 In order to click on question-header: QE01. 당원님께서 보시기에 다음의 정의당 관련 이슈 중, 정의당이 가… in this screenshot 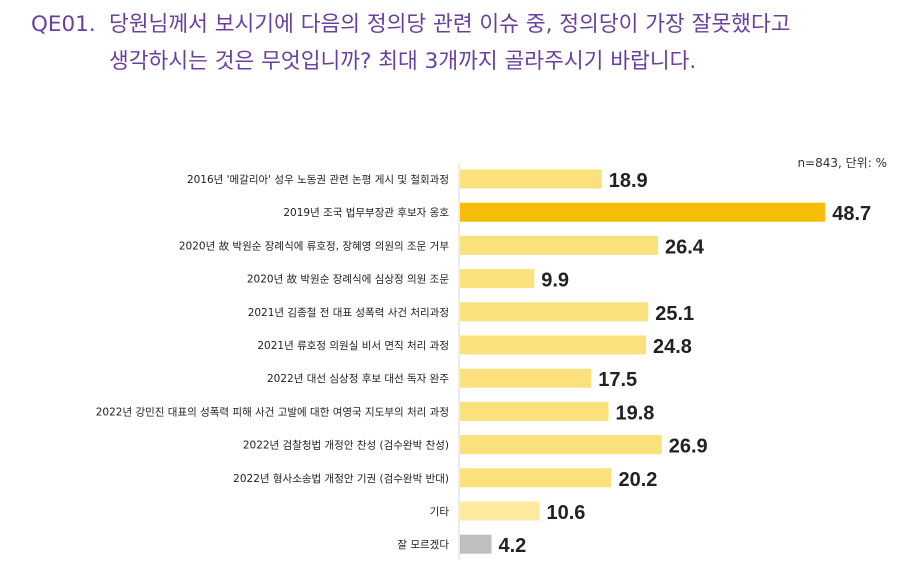, I will do `click(471, 43)`.